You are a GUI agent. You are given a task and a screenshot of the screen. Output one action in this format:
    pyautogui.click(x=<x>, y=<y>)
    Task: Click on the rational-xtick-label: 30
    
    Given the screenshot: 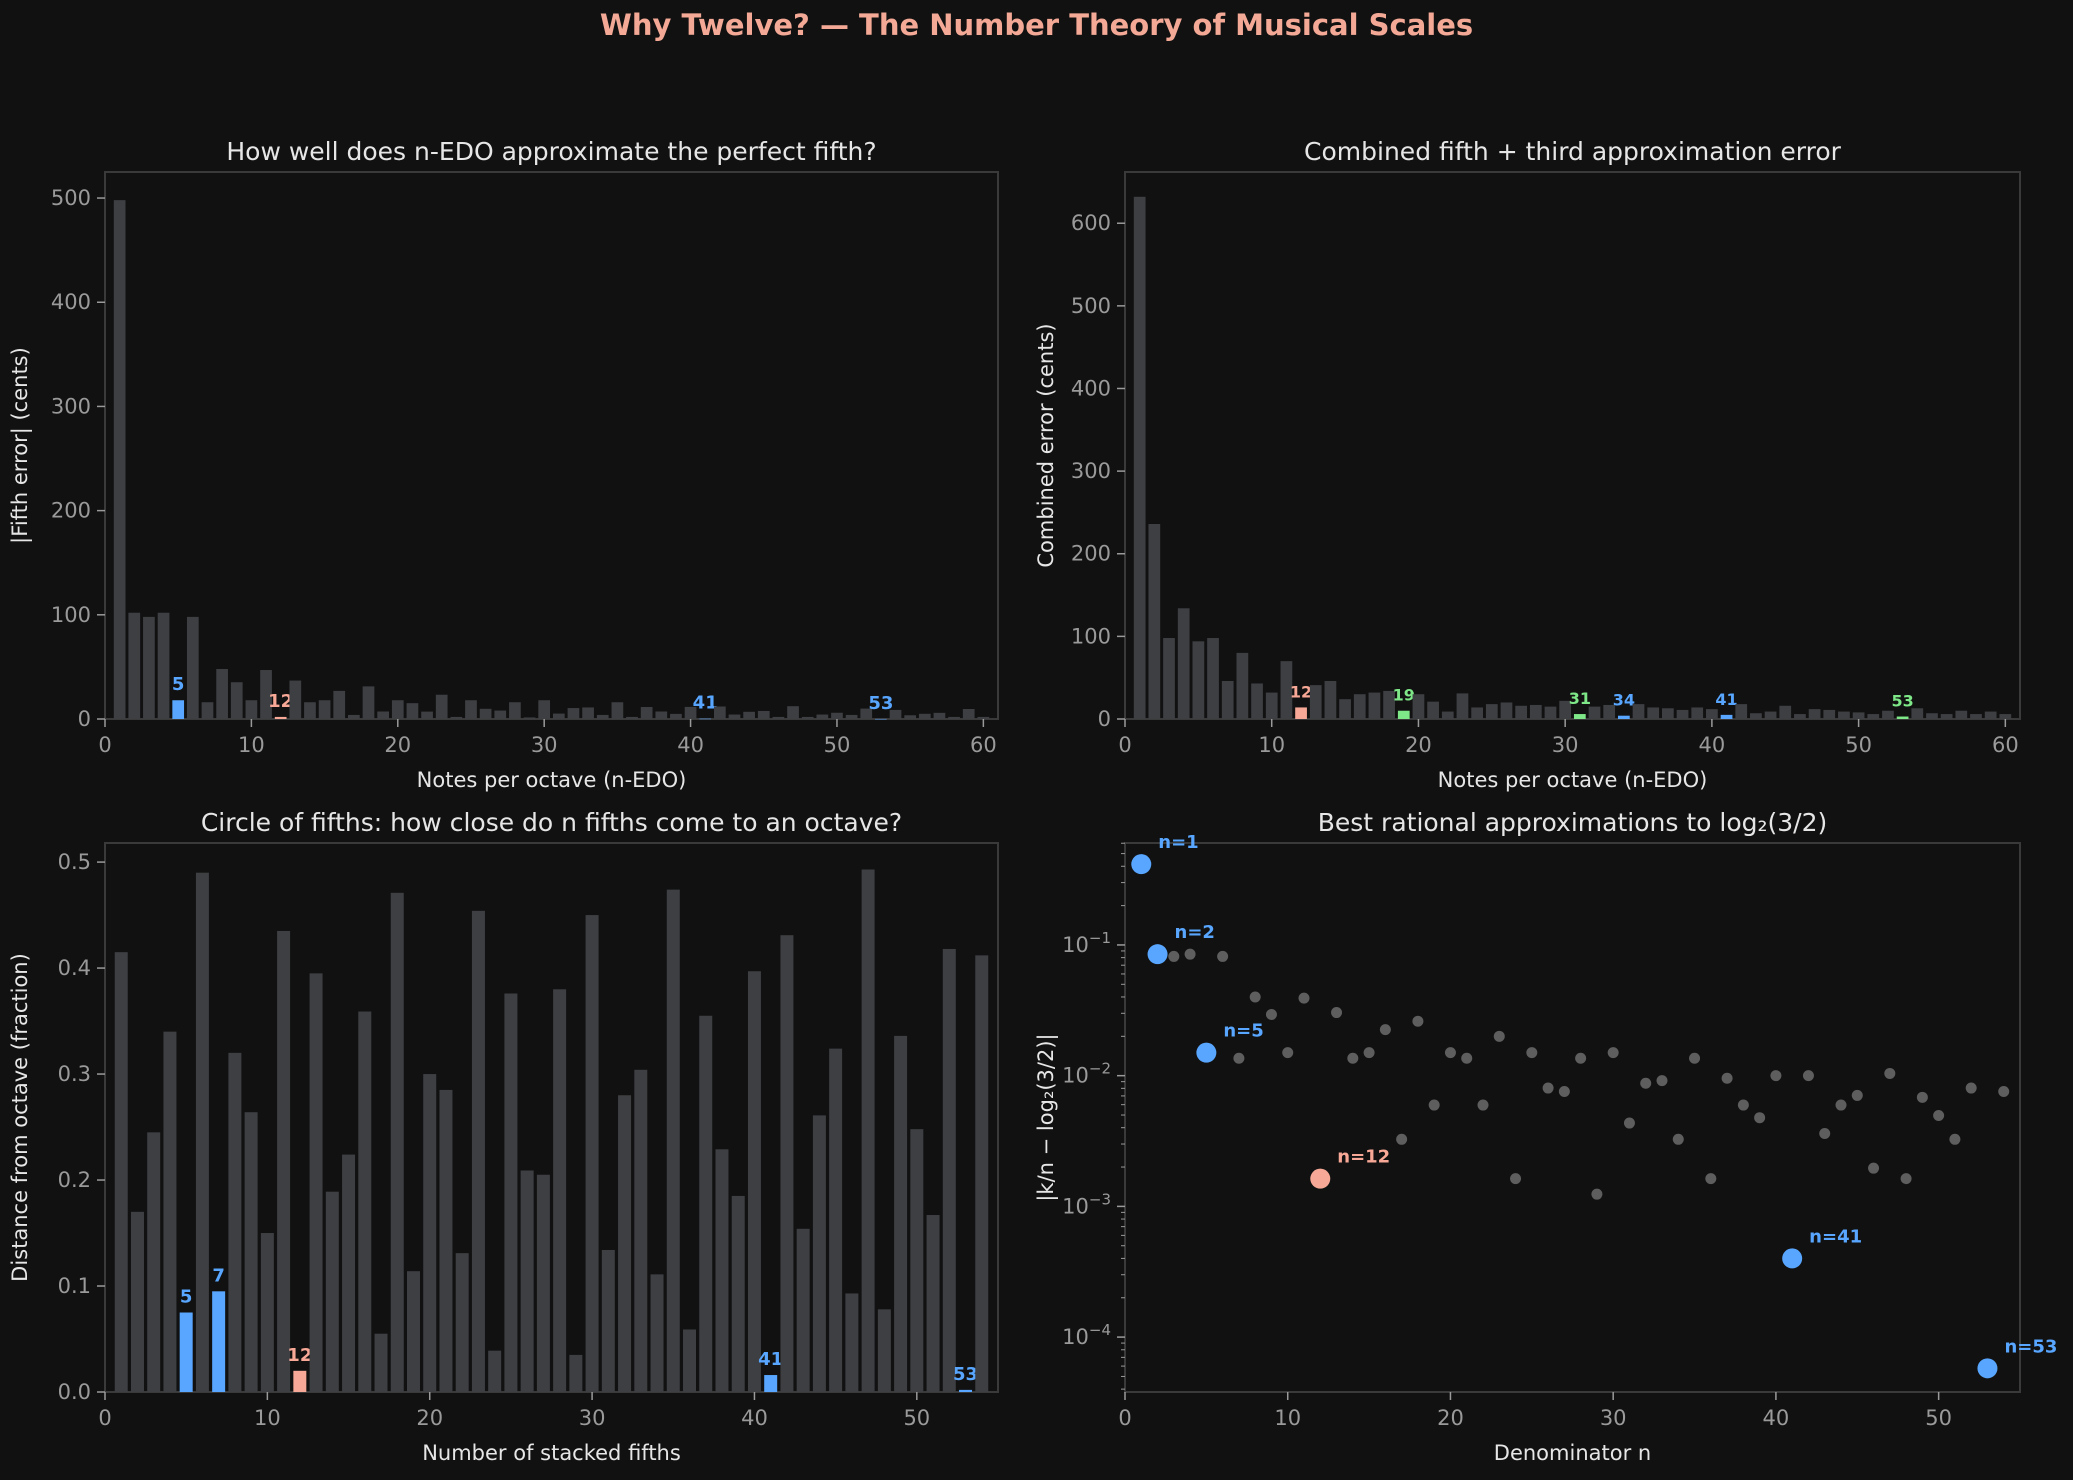 What is the action you would take?
    pyautogui.click(x=1613, y=1418)
    